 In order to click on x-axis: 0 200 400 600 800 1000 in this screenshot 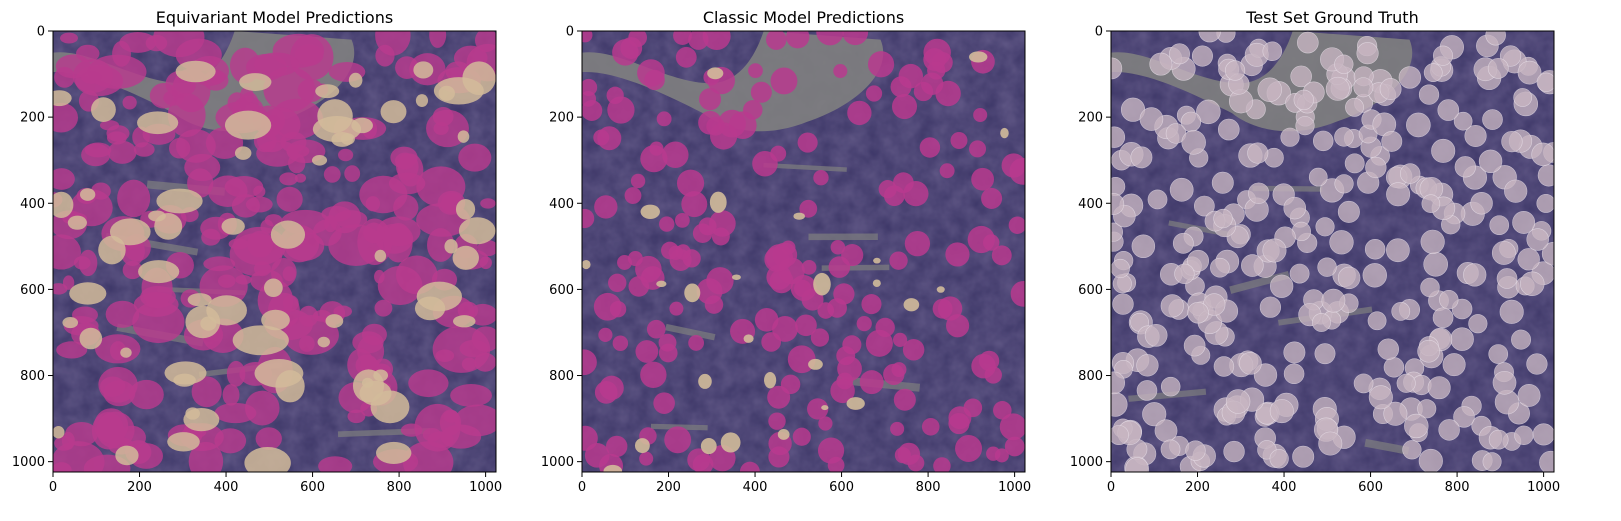, I will do `click(1333, 483)`.